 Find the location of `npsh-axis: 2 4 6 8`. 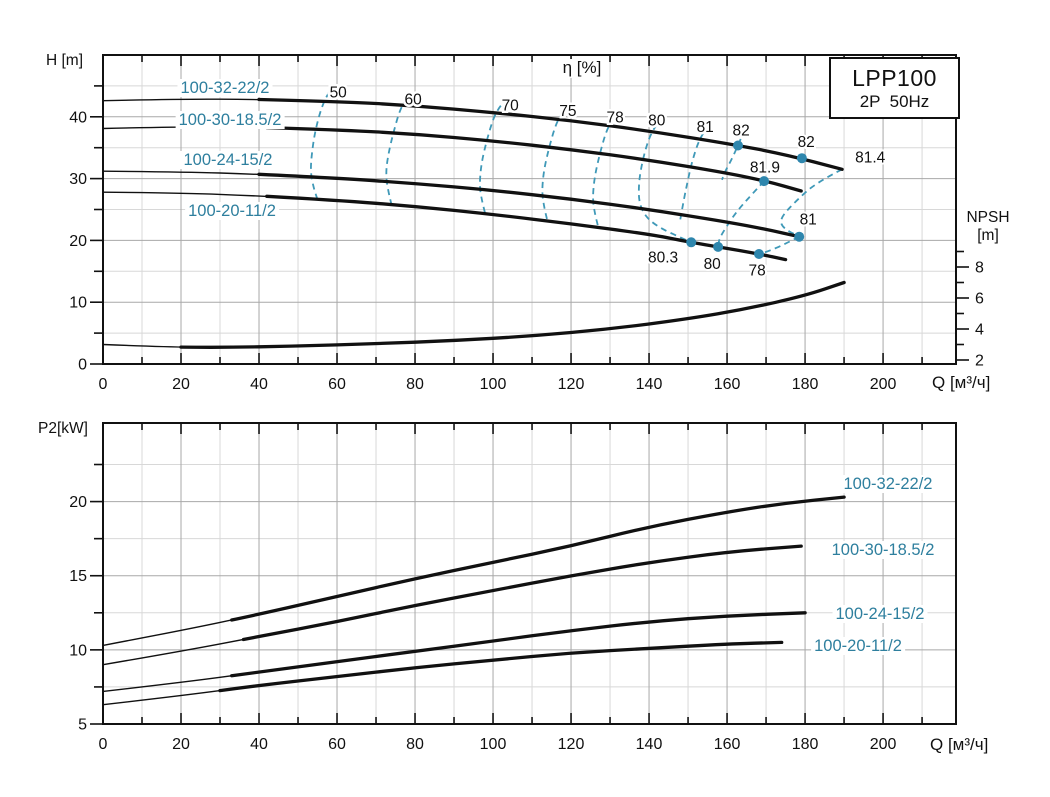

npsh-axis: 2 4 6 8 is located at coordinates (970, 310).